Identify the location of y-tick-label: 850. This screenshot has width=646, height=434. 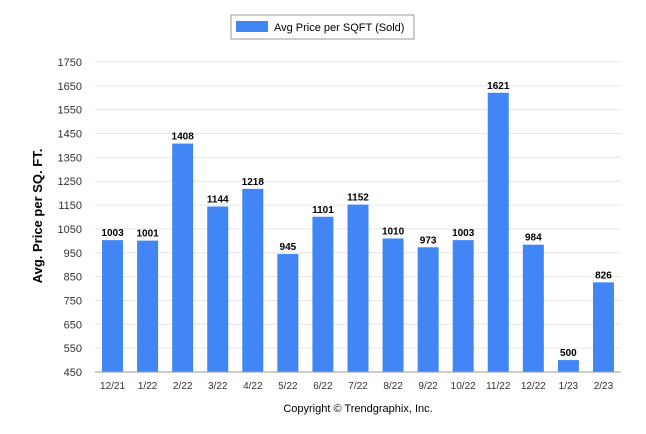
(73, 278).